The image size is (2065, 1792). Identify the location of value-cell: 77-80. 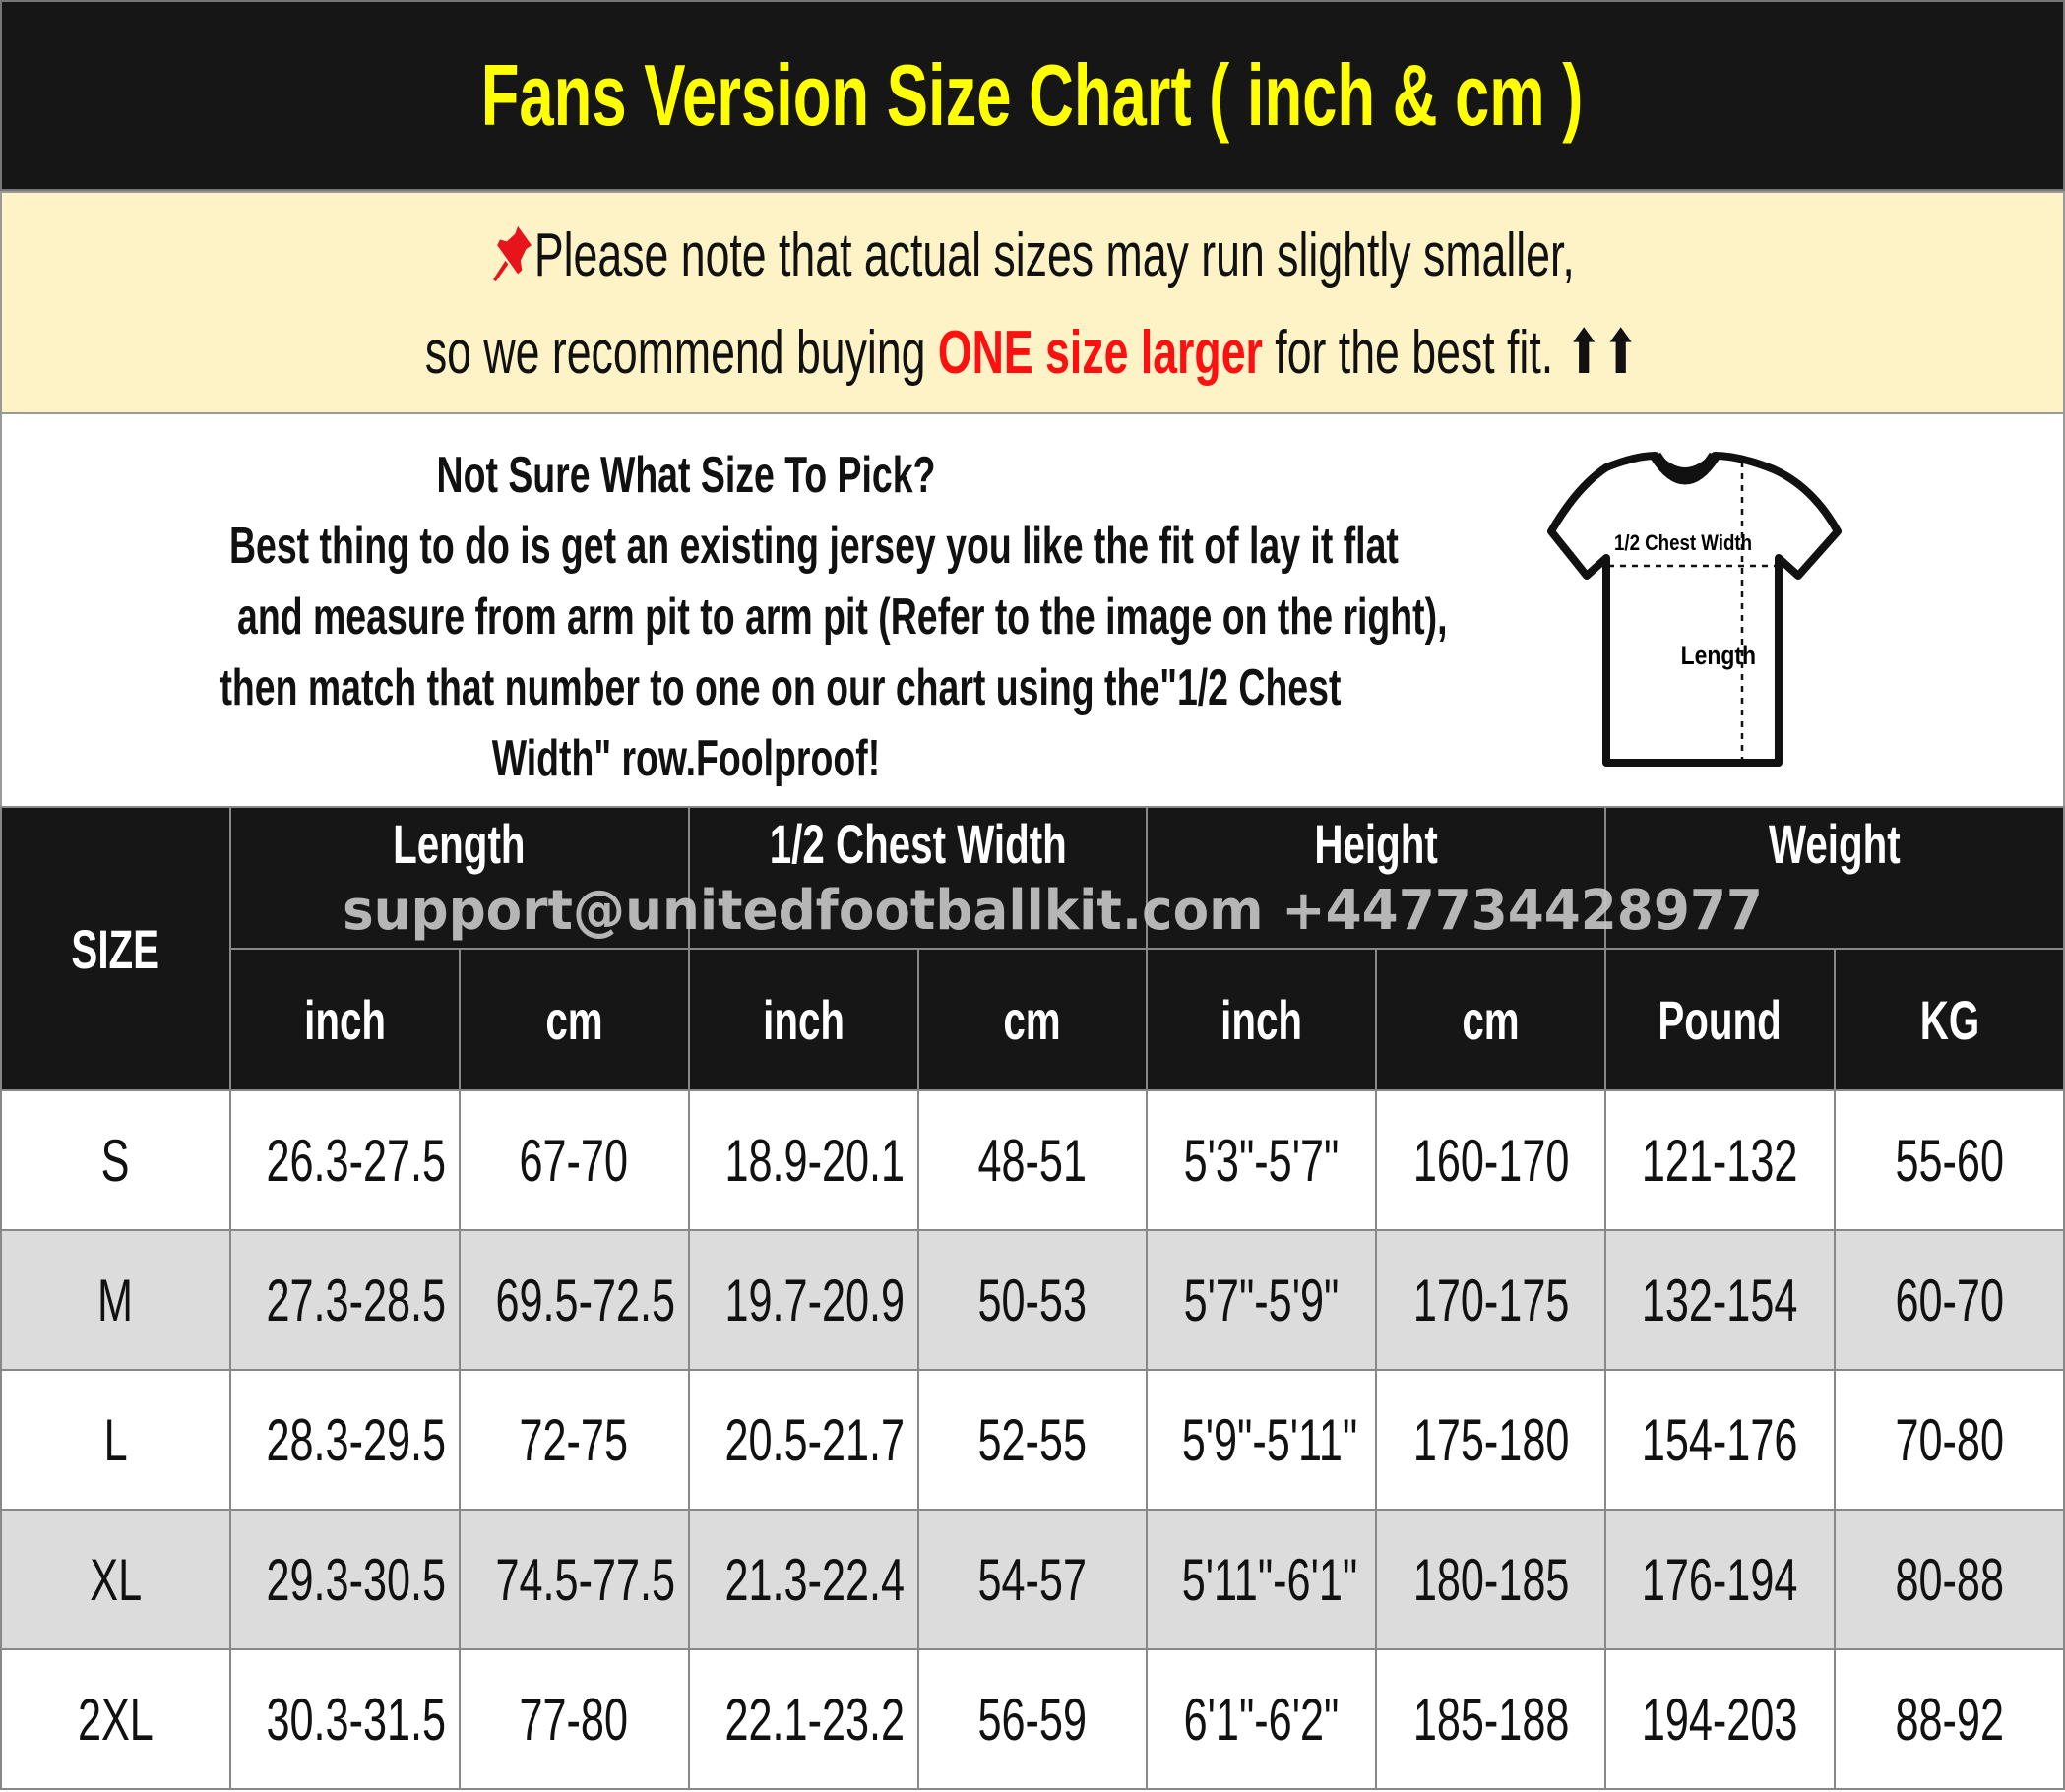
(574, 1719).